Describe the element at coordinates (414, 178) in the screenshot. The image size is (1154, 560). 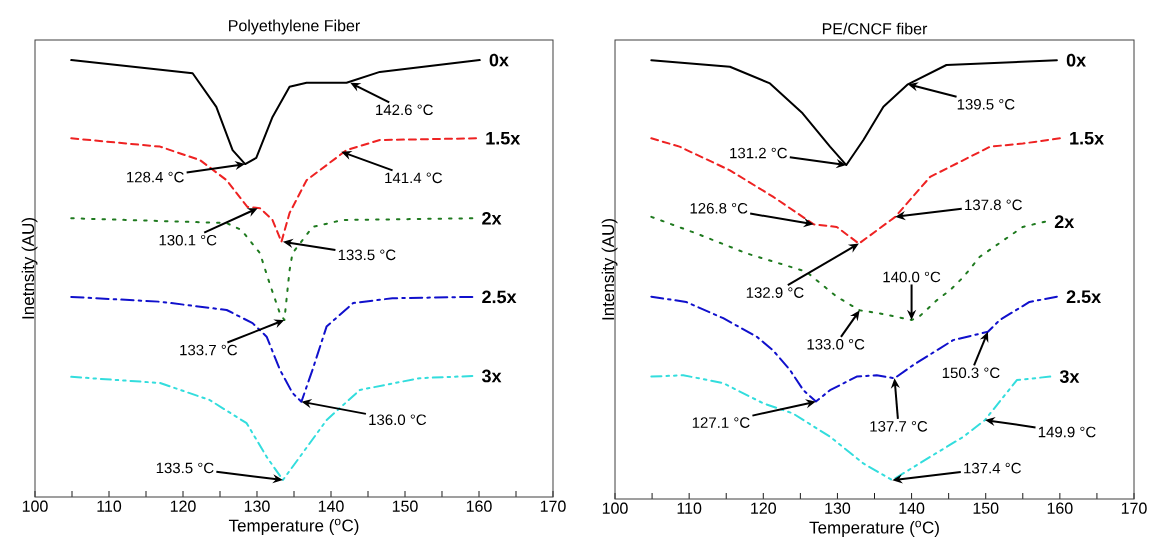
I see `annotation: 141.4 °C` at that location.